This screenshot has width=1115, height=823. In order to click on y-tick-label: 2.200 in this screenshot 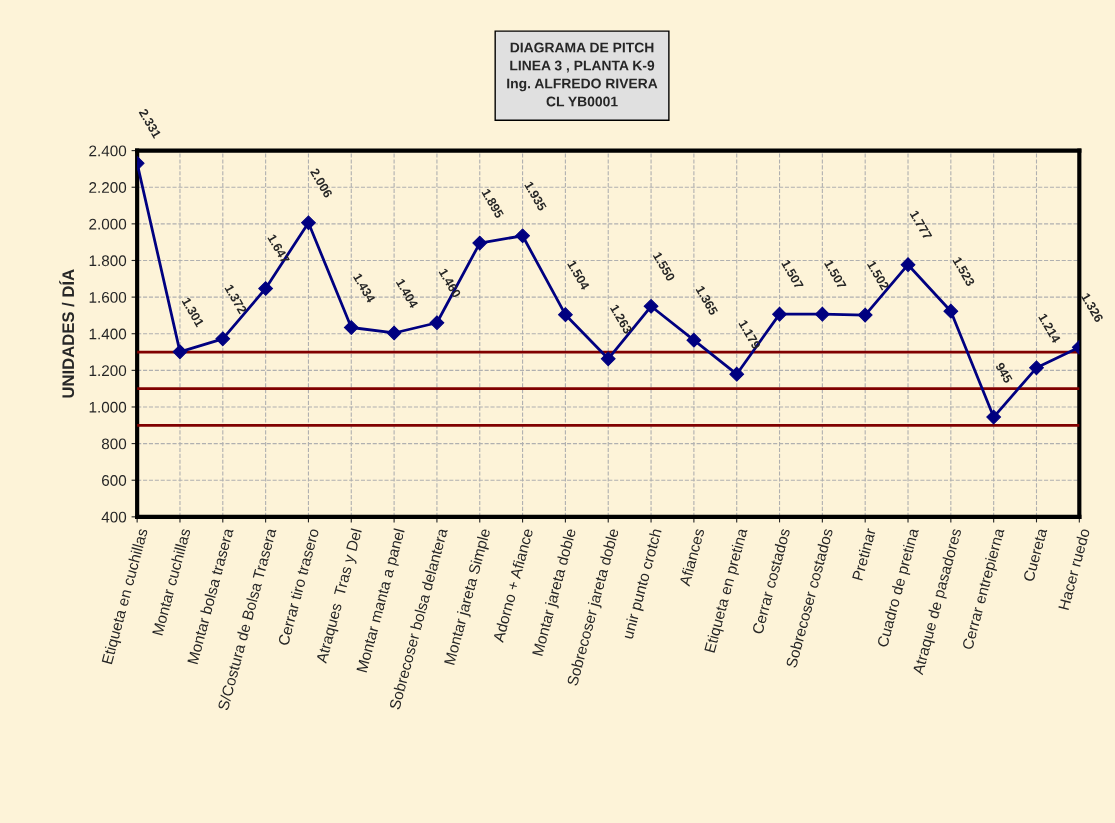, I will do `click(108, 187)`.